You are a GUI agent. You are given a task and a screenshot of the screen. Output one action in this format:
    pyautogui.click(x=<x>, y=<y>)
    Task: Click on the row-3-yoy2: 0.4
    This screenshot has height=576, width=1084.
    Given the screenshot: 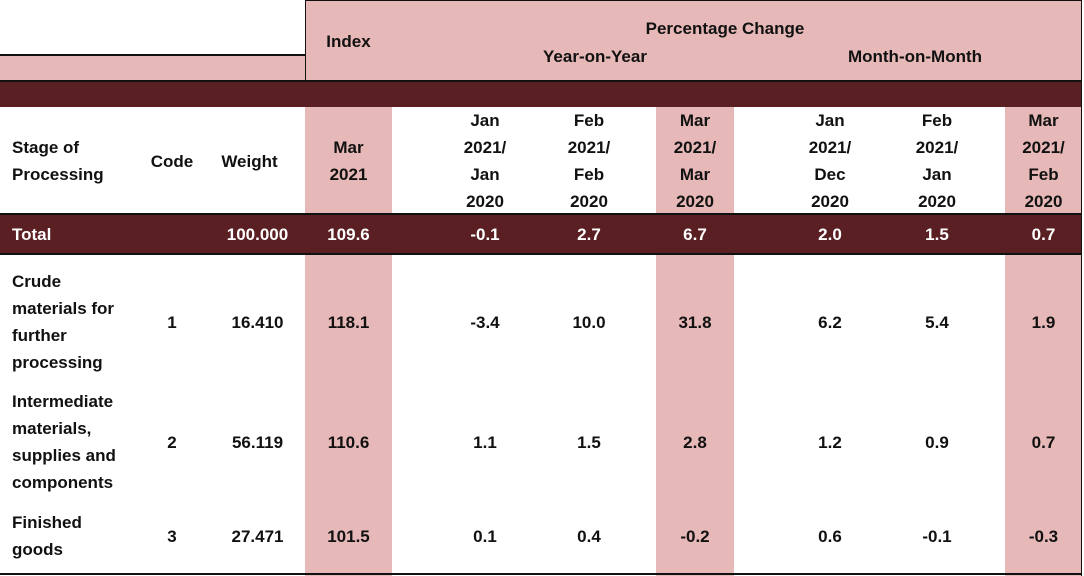 What is the action you would take?
    pyautogui.click(x=589, y=536)
    